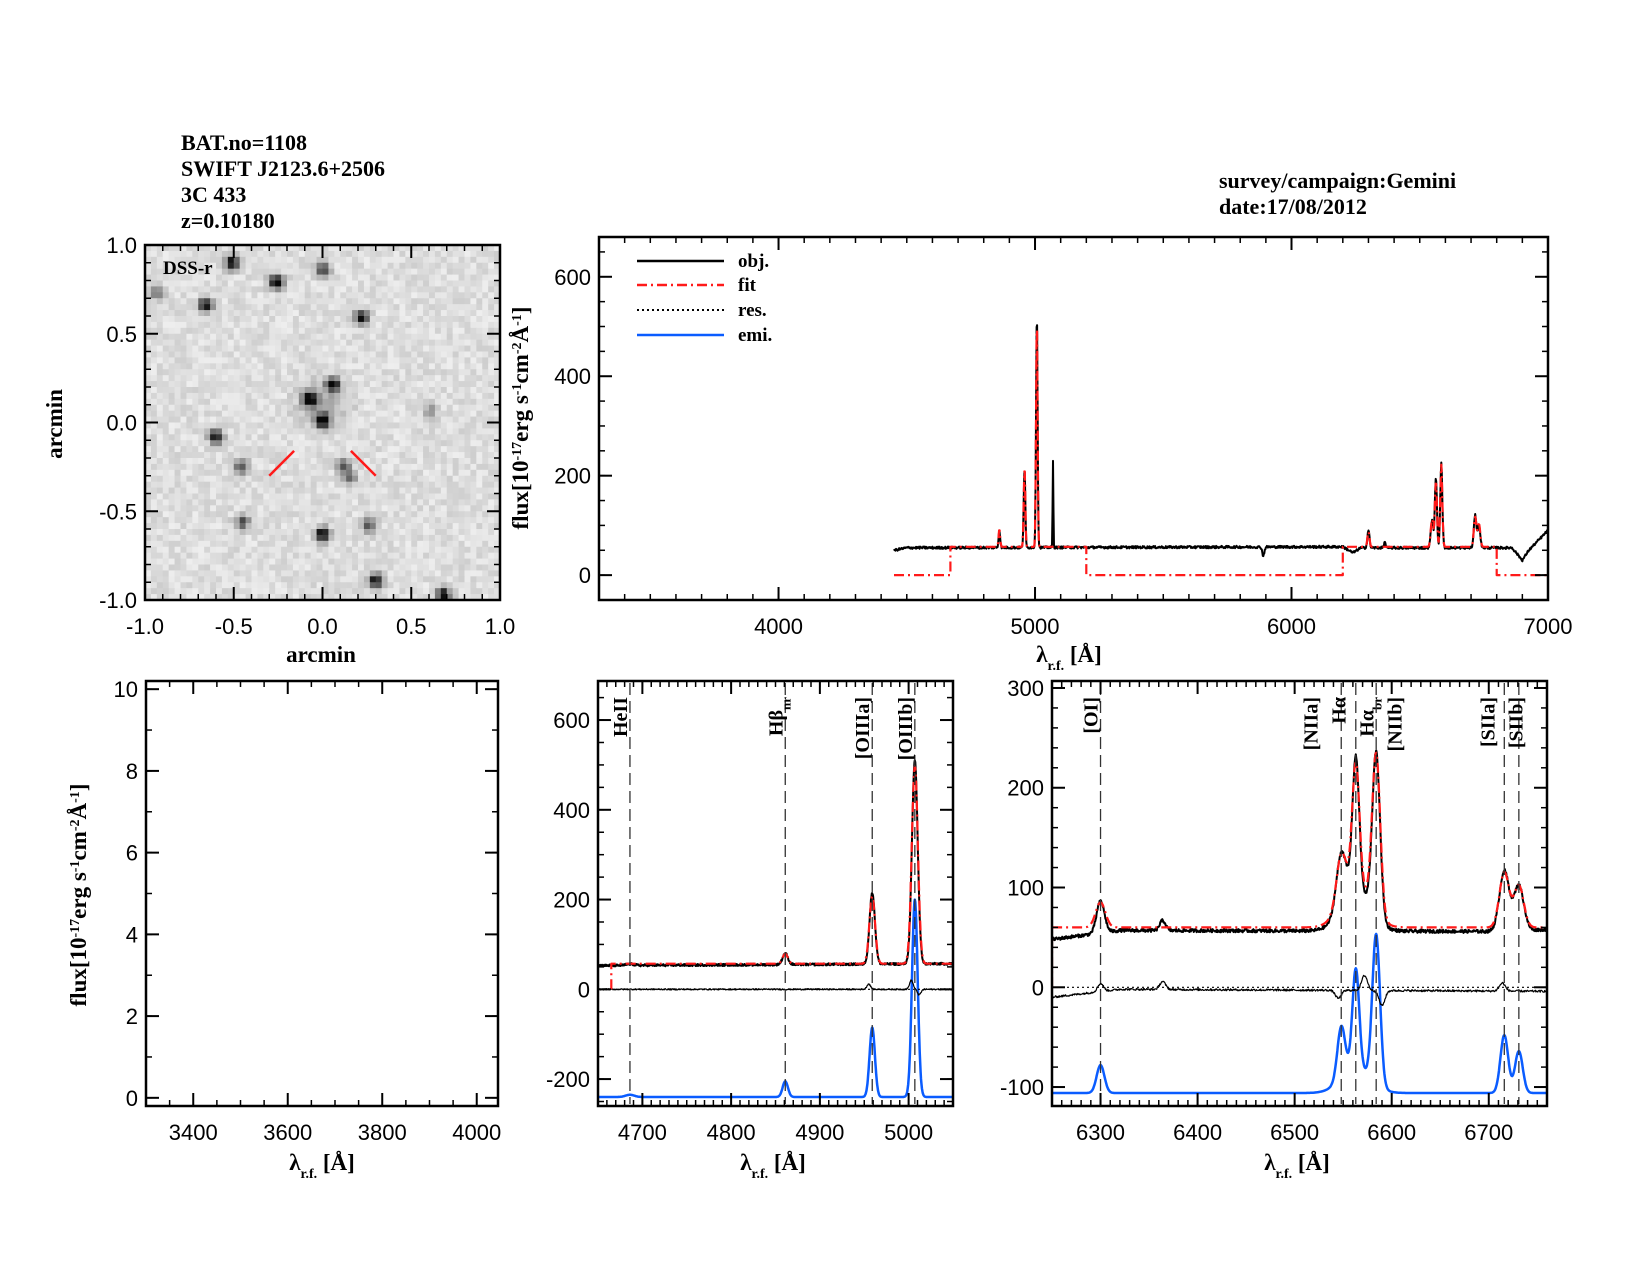 Image resolution: width=1650 pixels, height=1275 pixels. What do you see at coordinates (1035, 626) in the screenshot?
I see `x-tick-label: 5000` at bounding box center [1035, 626].